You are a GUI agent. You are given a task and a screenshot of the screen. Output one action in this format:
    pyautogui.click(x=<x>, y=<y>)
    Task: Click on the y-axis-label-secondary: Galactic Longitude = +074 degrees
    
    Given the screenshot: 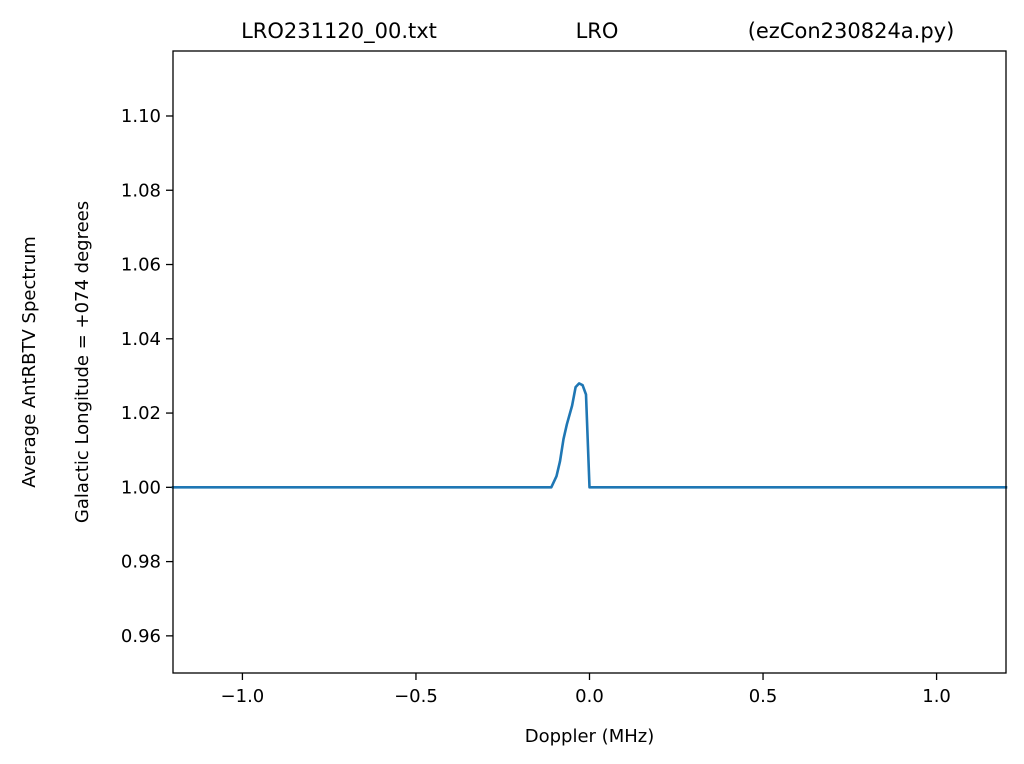 What is the action you would take?
    pyautogui.click(x=82, y=362)
    